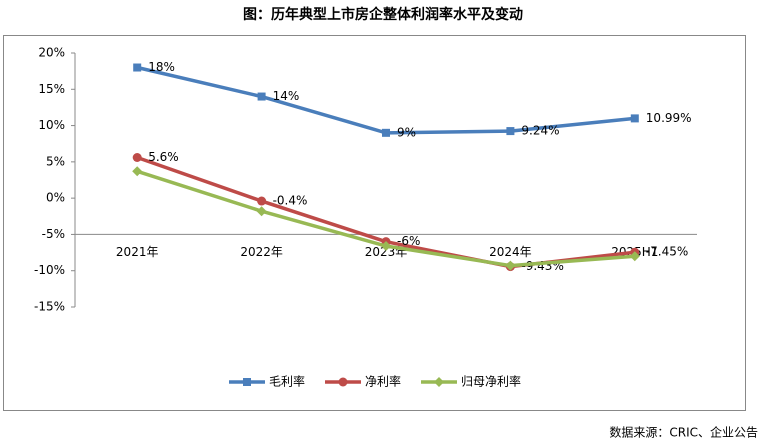  What do you see at coordinates (669, 118) in the screenshot?
I see `data-label: 10.99%` at bounding box center [669, 118].